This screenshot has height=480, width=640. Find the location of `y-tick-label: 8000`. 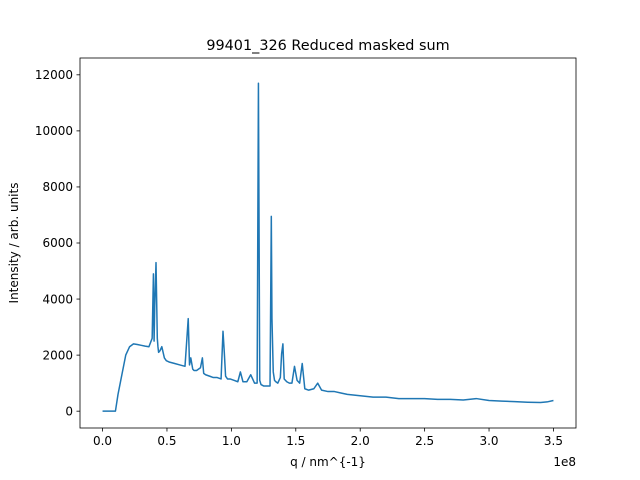

y-tick-label: 8000 is located at coordinates (57, 187).